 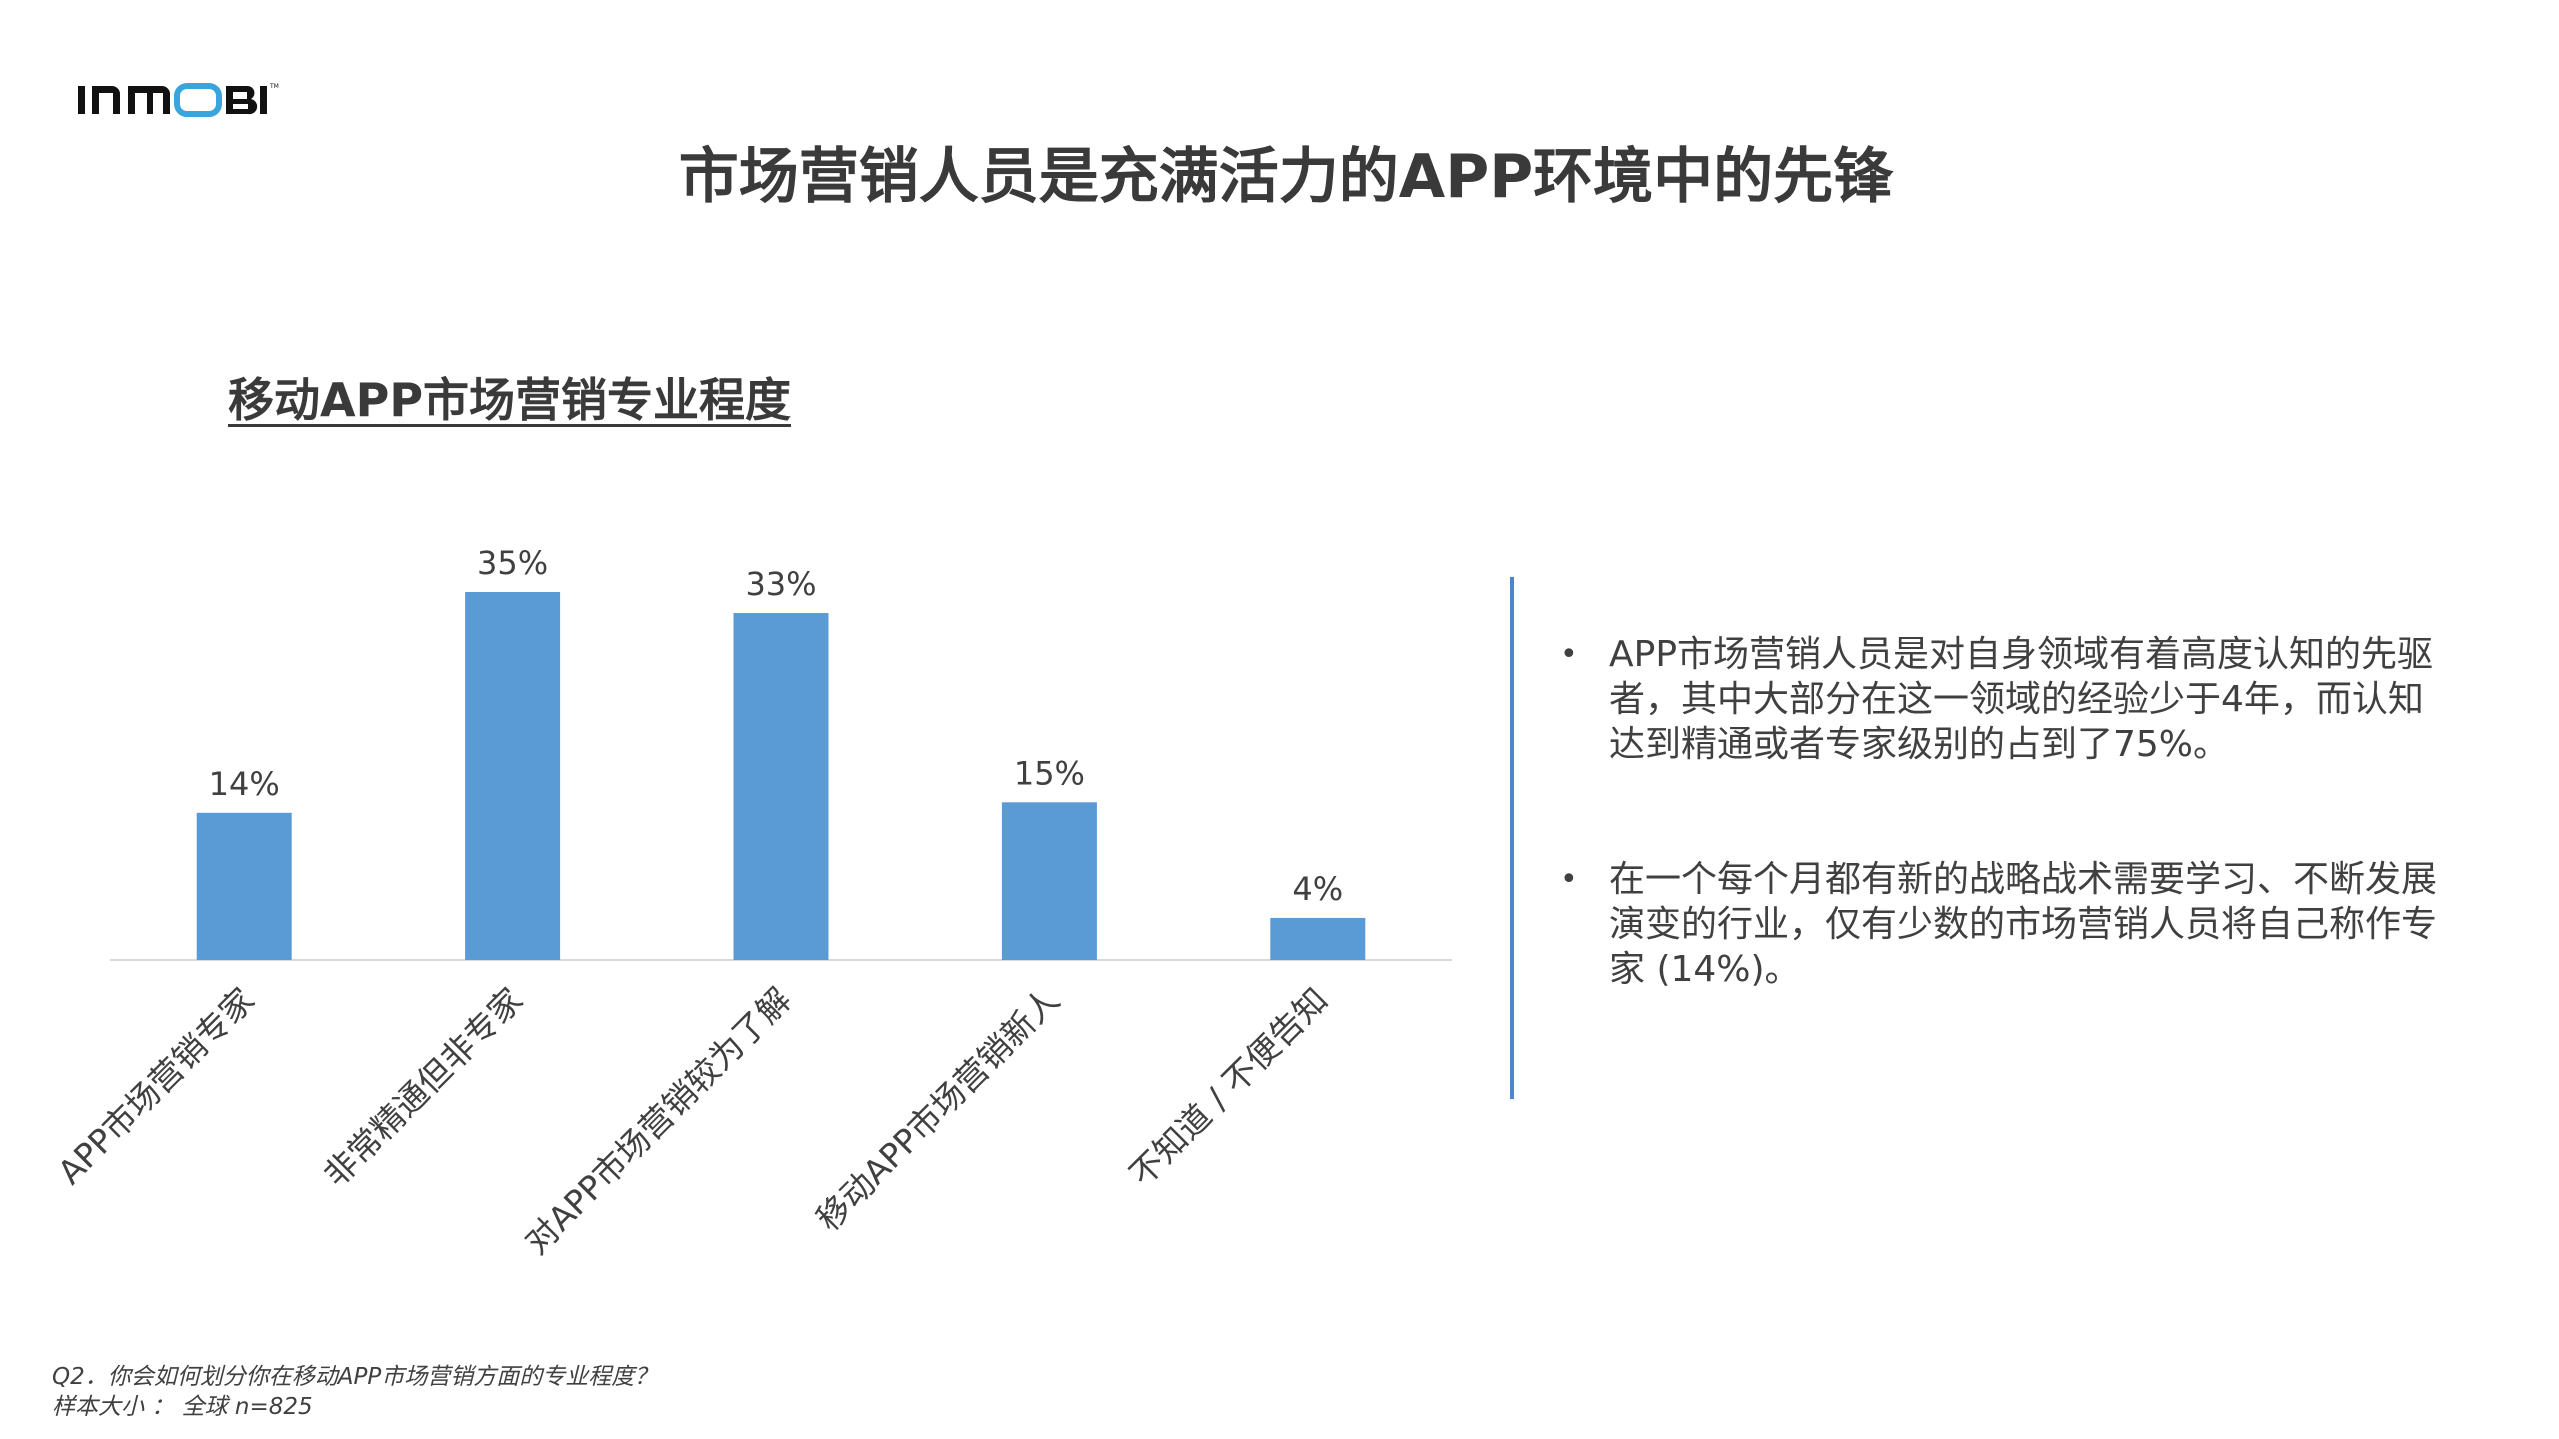 I want to click on category-label: 不知道 / 不便告知, so click(x=1229, y=1087).